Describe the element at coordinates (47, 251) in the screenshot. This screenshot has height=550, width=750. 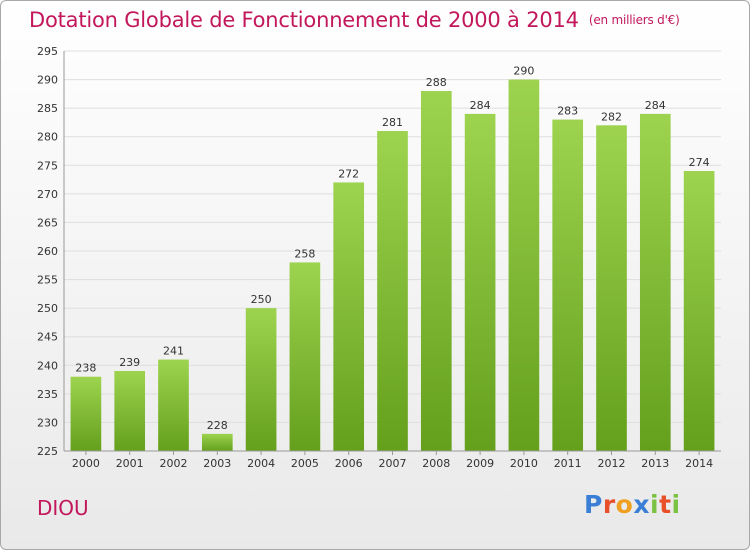
I see `y-tick-label: 260` at that location.